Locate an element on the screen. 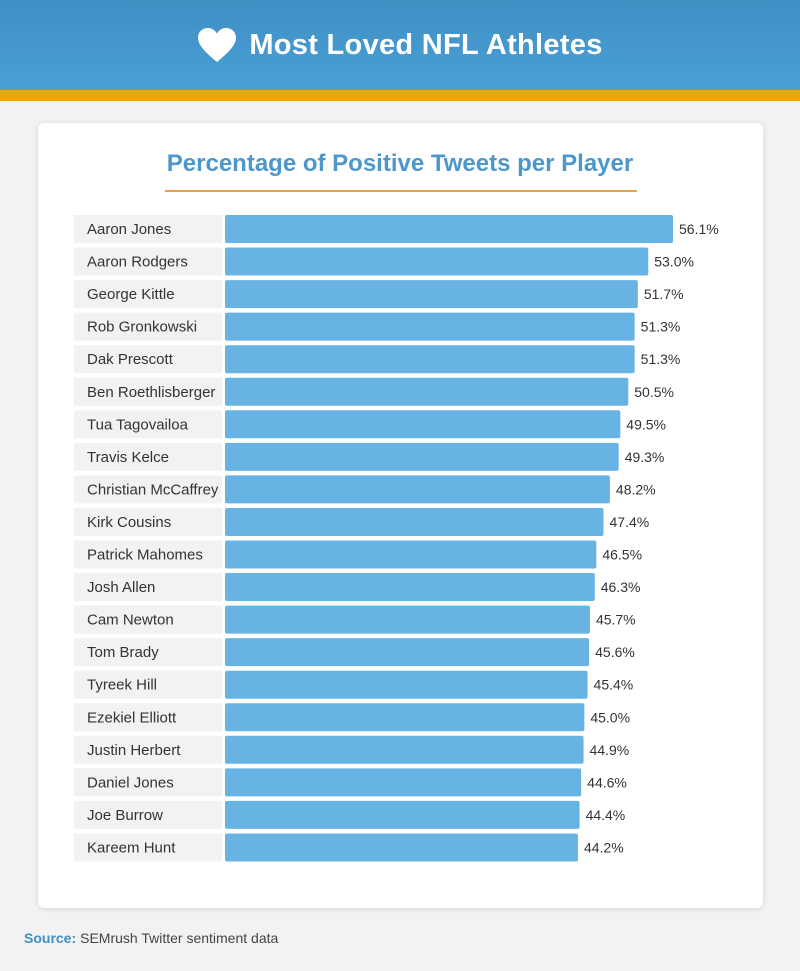 This screenshot has width=800, height=971. value-label: 56.1% is located at coordinates (699, 229).